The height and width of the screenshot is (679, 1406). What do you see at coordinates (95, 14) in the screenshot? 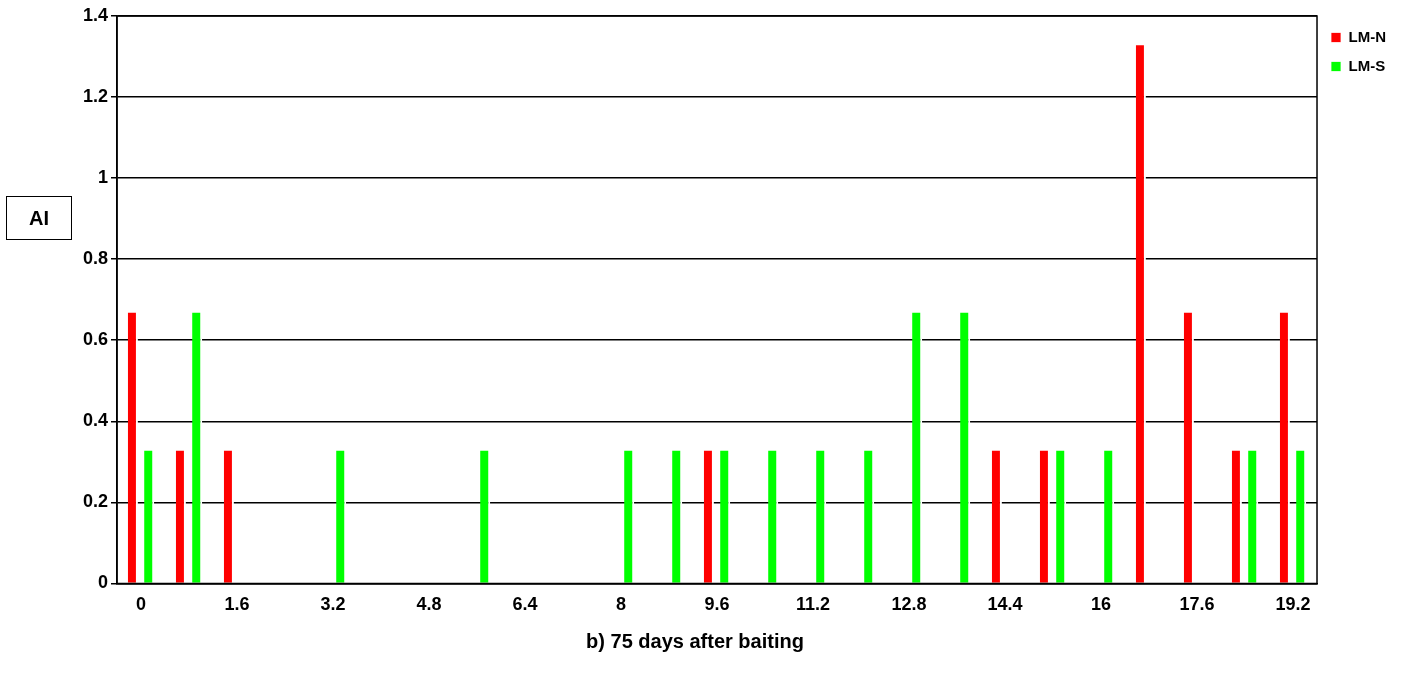
I see `y-tick-label: 1.4` at bounding box center [95, 14].